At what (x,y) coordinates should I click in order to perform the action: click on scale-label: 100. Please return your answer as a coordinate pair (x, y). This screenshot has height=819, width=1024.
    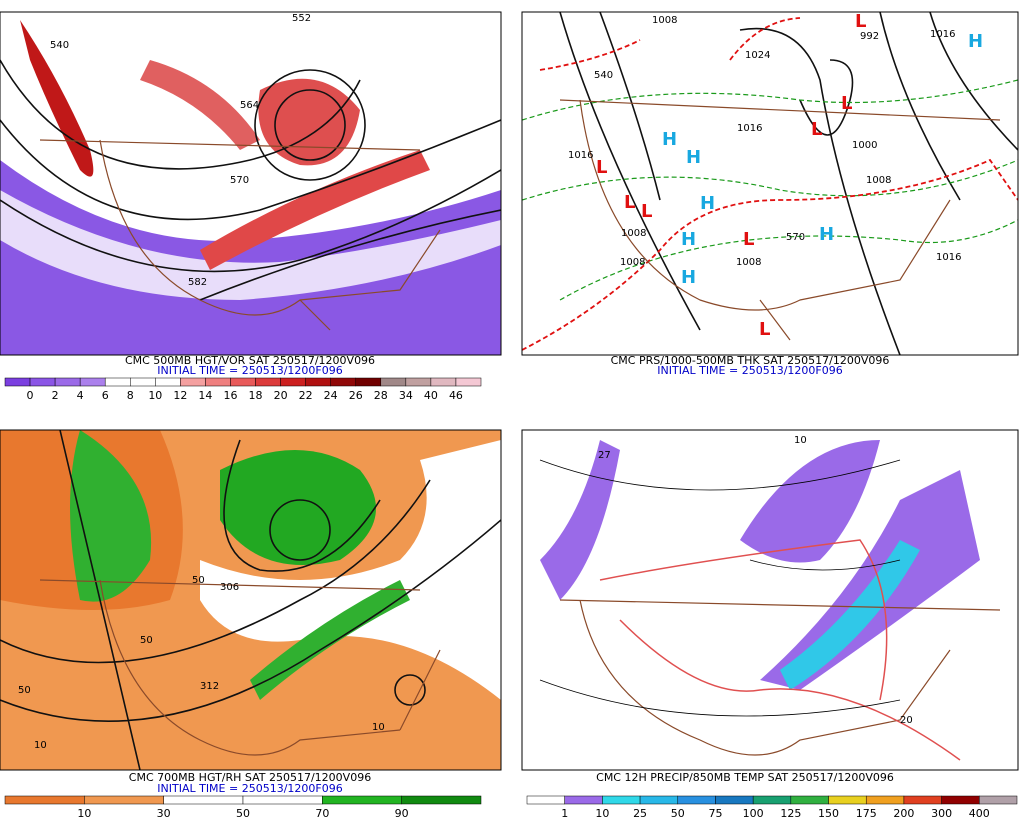
    Looking at the image, I should click on (753, 813).